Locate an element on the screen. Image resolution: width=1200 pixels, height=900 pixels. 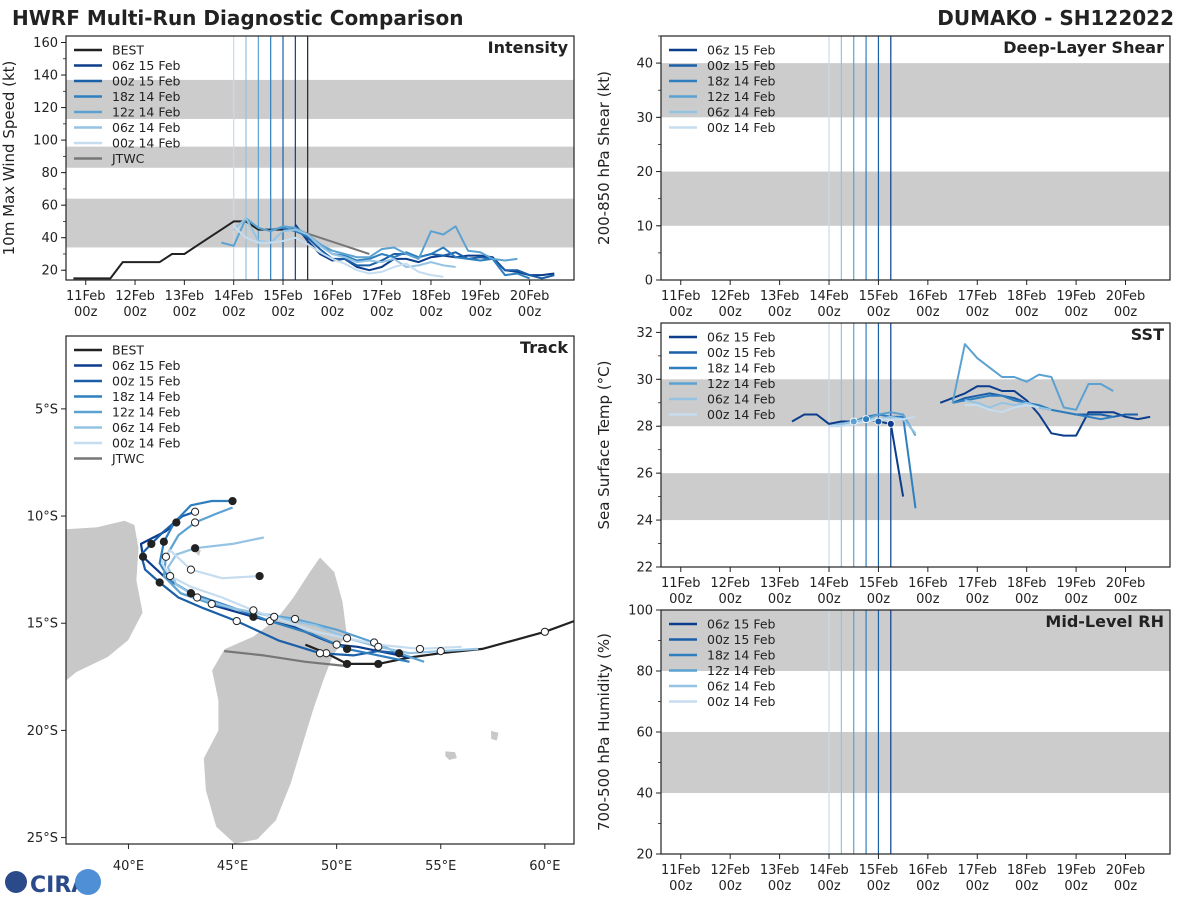
rh-xtick-time-9: 00z is located at coordinates (1126, 886).